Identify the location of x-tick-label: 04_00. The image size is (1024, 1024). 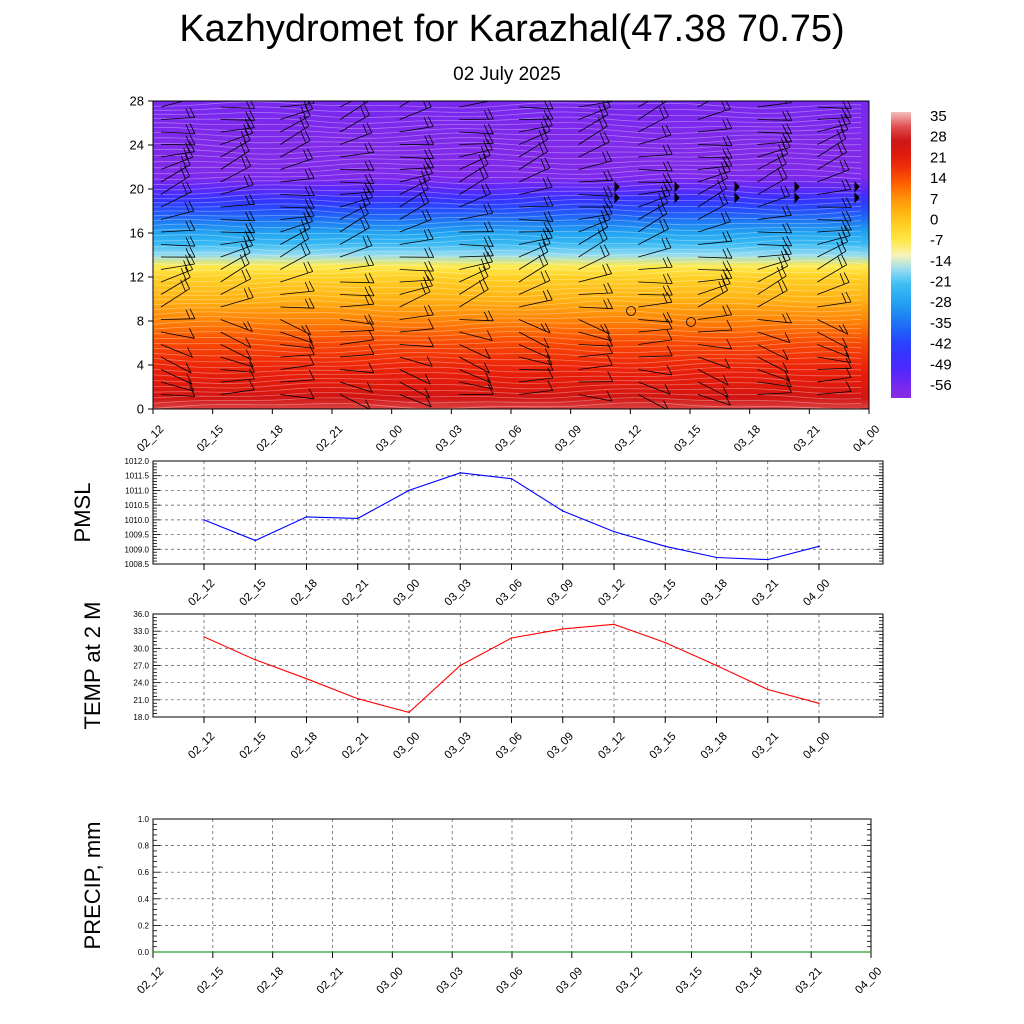
(868, 980).